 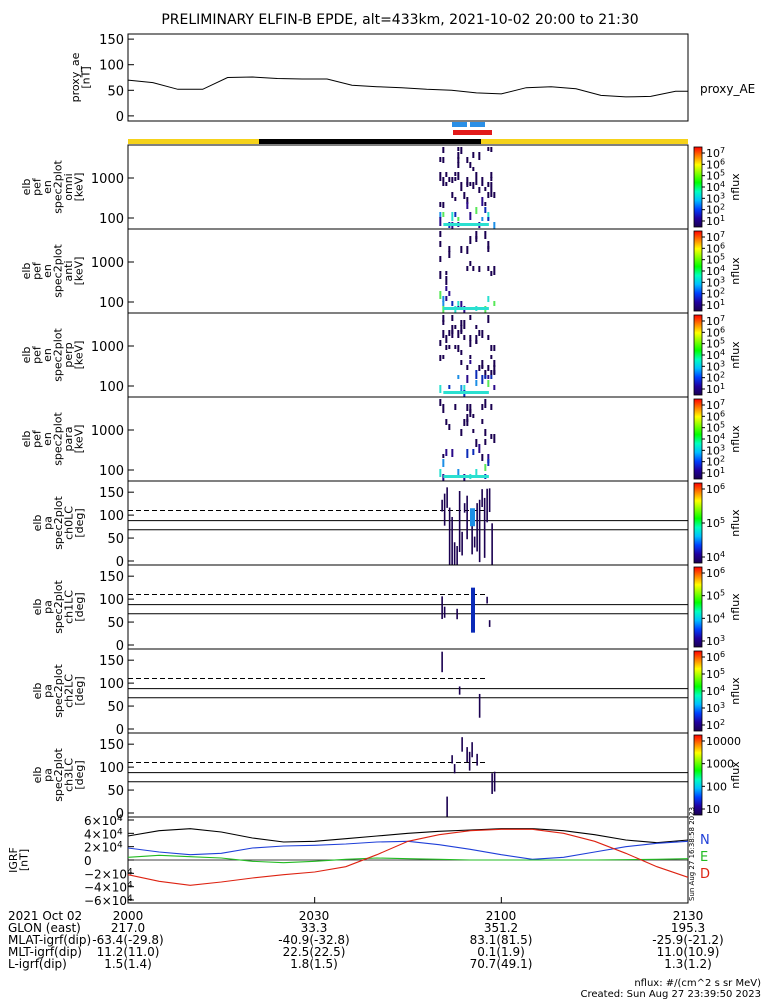 I want to click on energy-spectrogram-4-colorbar-tick-label: 10¹, so click(x=715, y=473).